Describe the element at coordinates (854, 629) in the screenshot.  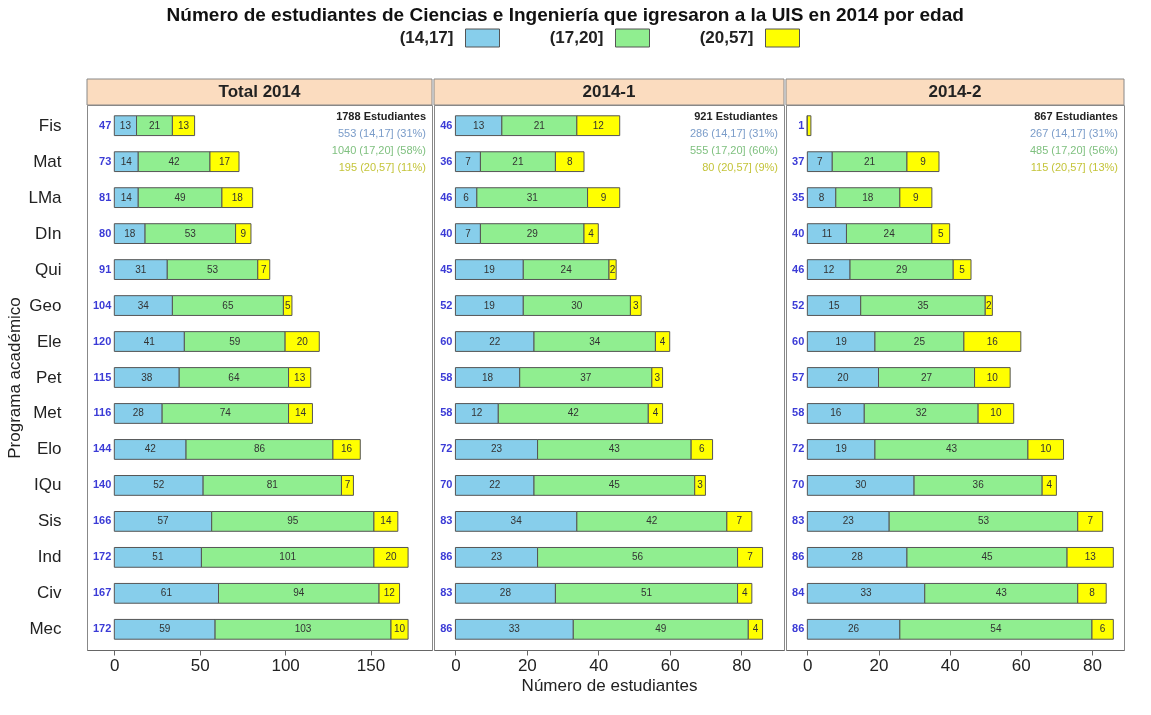
I see `data-label: 26` at that location.